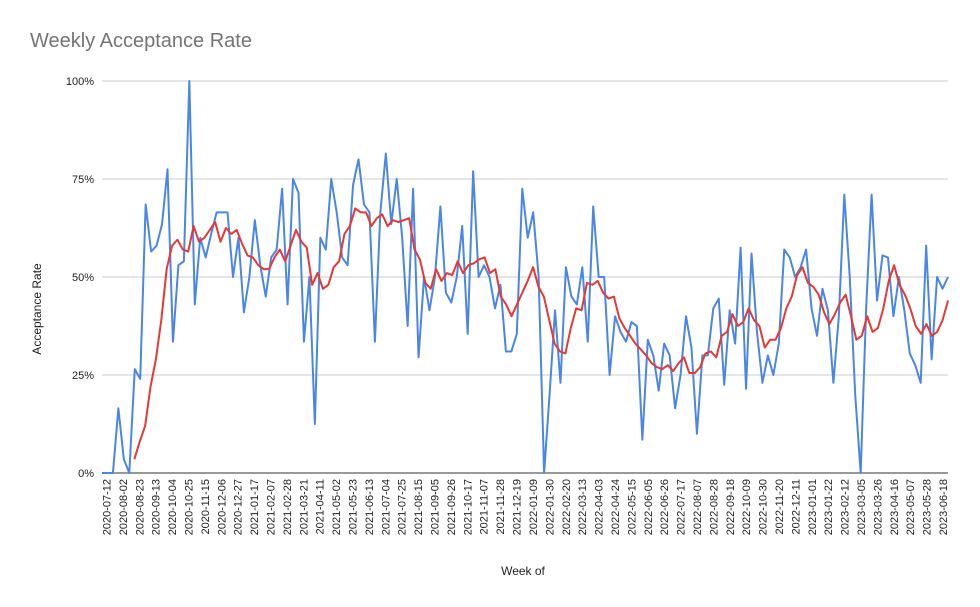 The height and width of the screenshot is (607, 980). Describe the element at coordinates (337, 507) in the screenshot. I see `x-tick-label: 2021-05-02` at that location.